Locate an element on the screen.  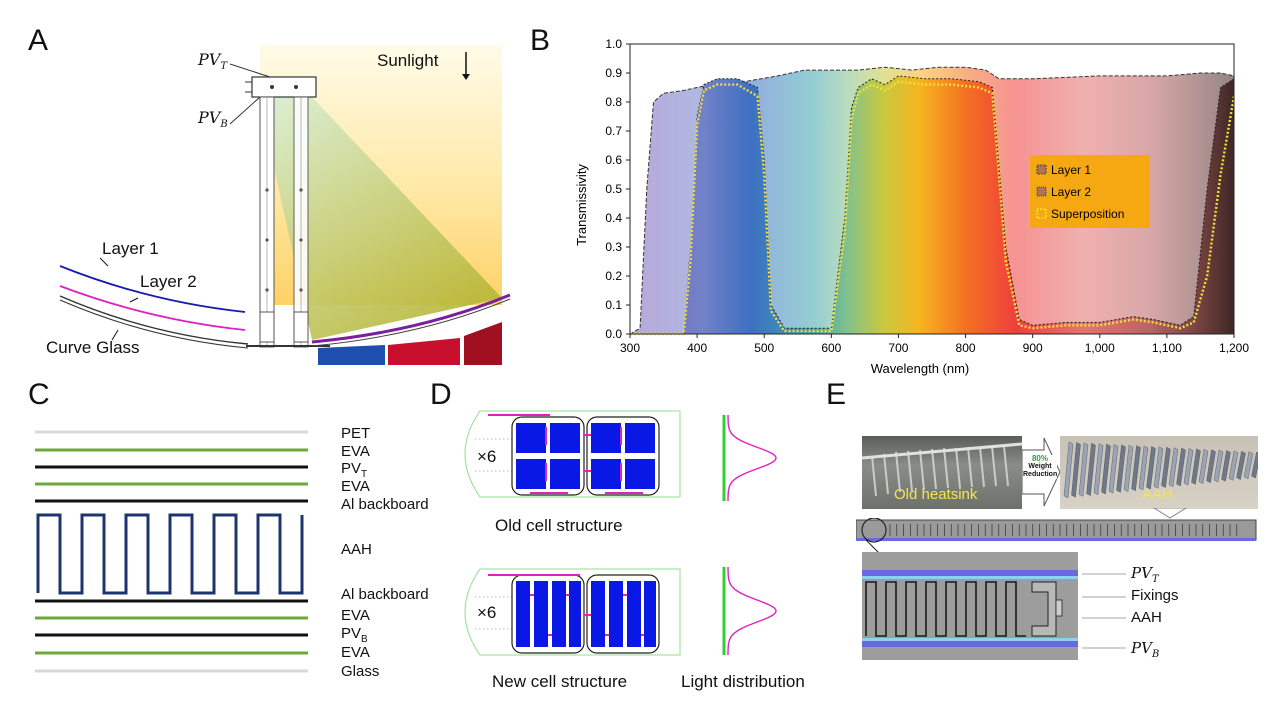
aah-strip-overview is located at coordinates (1056, 530).